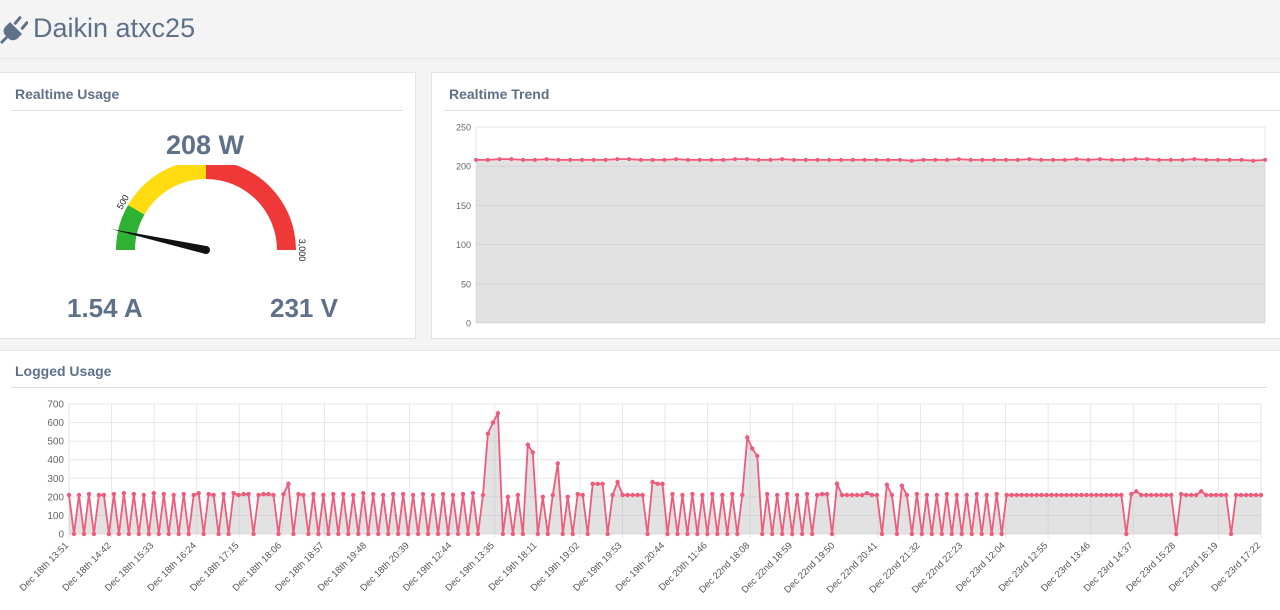  What do you see at coordinates (55, 479) in the screenshot?
I see `y-tick-label: 300` at bounding box center [55, 479].